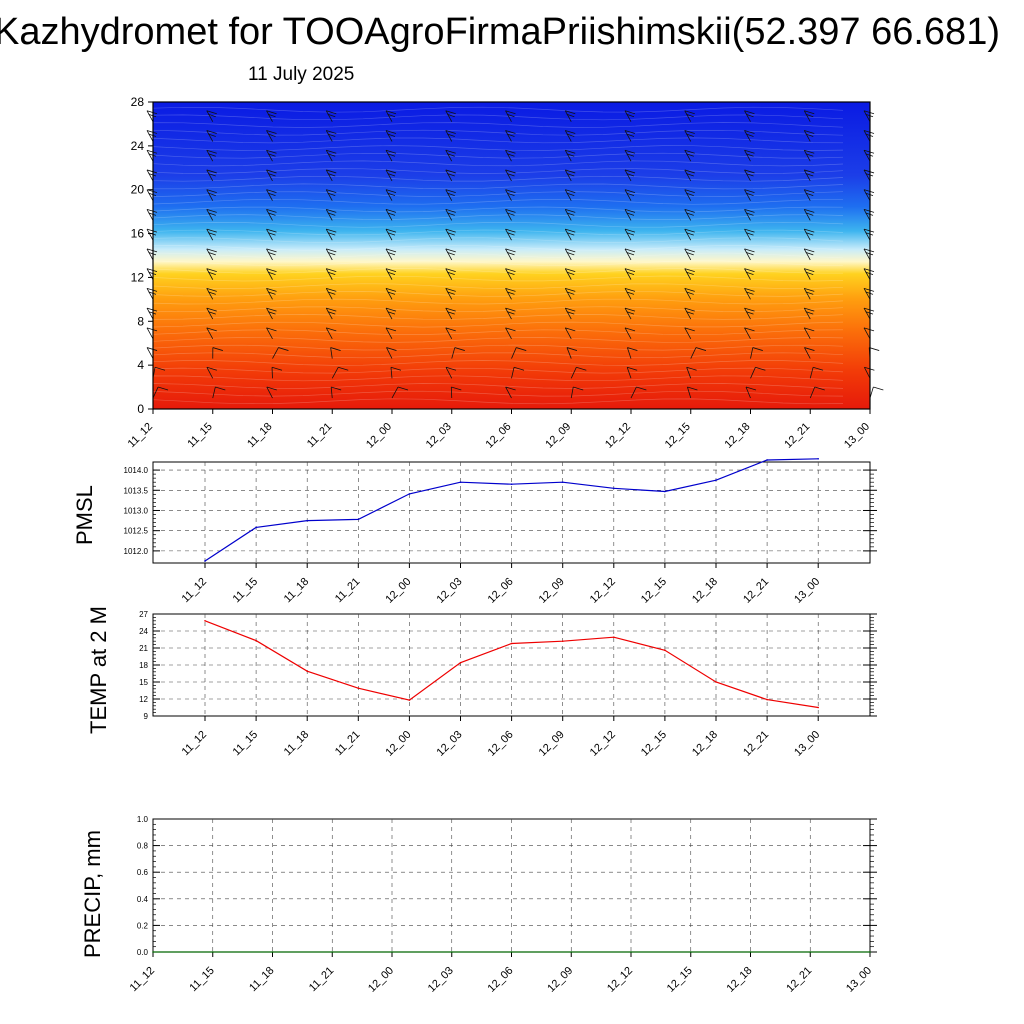  I want to click on x-tick-label: 12_21, so click(756, 591).